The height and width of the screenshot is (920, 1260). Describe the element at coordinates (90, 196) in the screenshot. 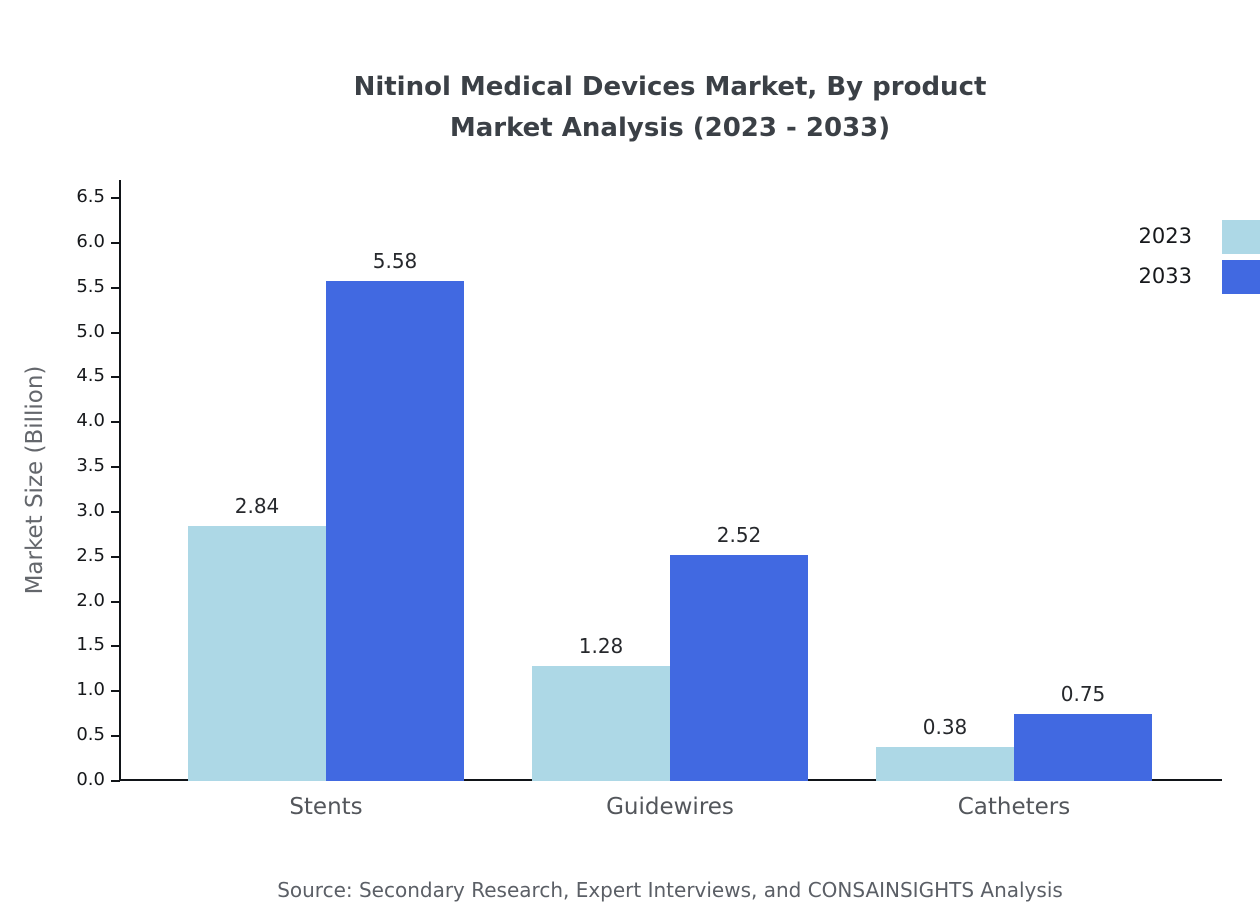

I see `y-tick-label: 6.5` at that location.